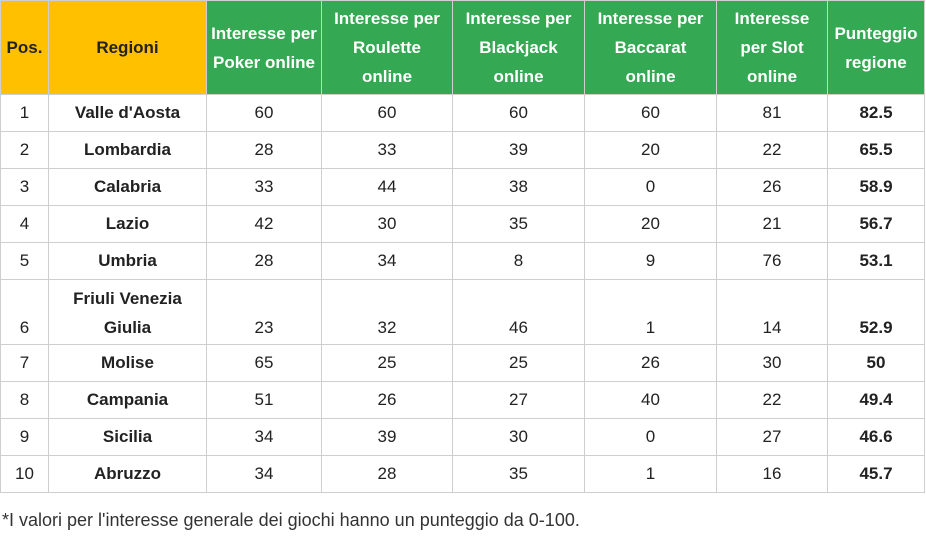 Image resolution: width=926 pixels, height=536 pixels. Describe the element at coordinates (876, 474) in the screenshot. I see `cell-score: 45.7` at that location.